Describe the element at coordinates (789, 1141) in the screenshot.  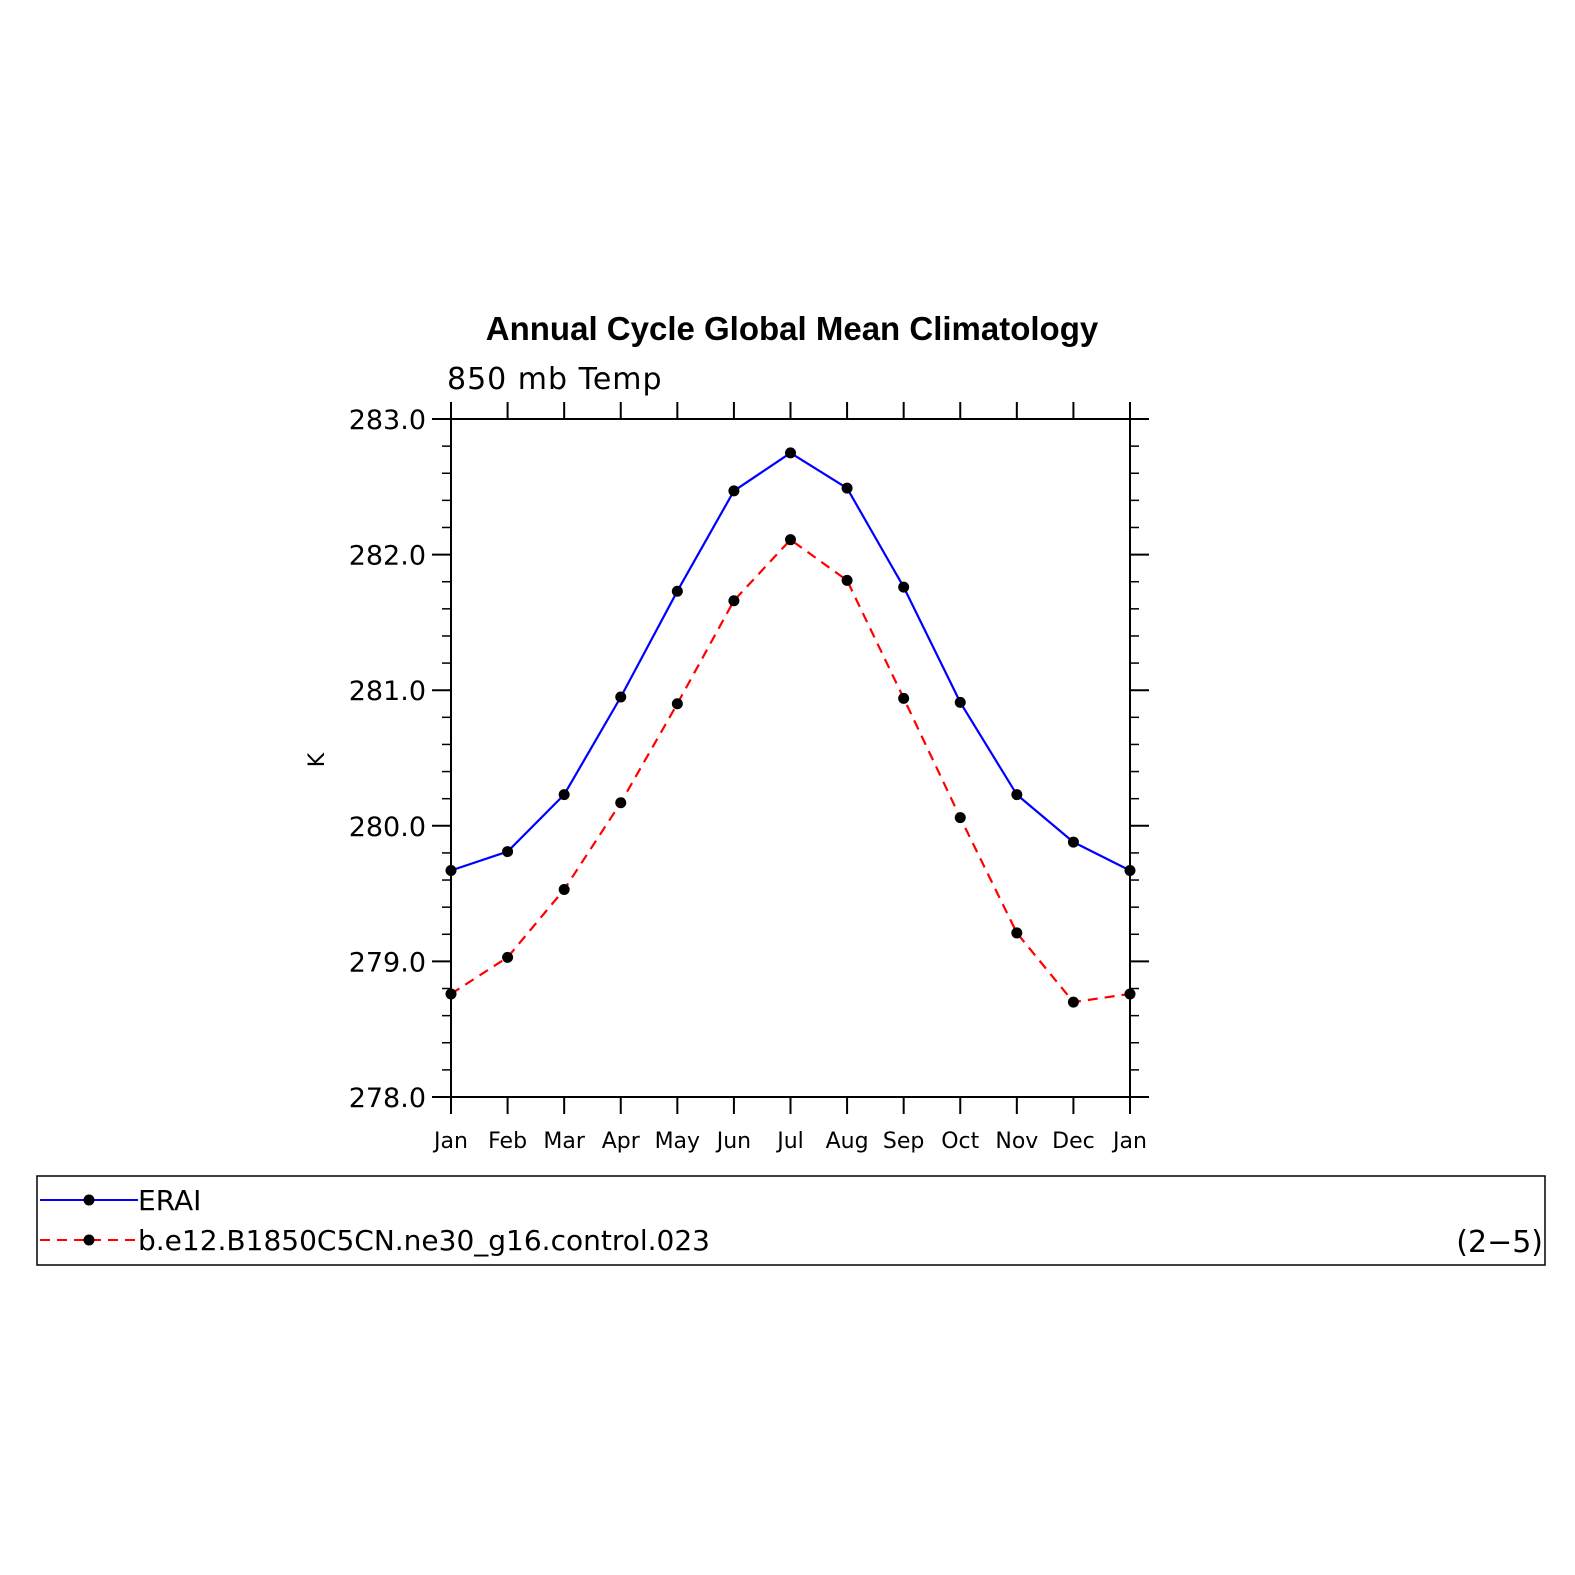
I see `x-tick-label: Jul` at that location.